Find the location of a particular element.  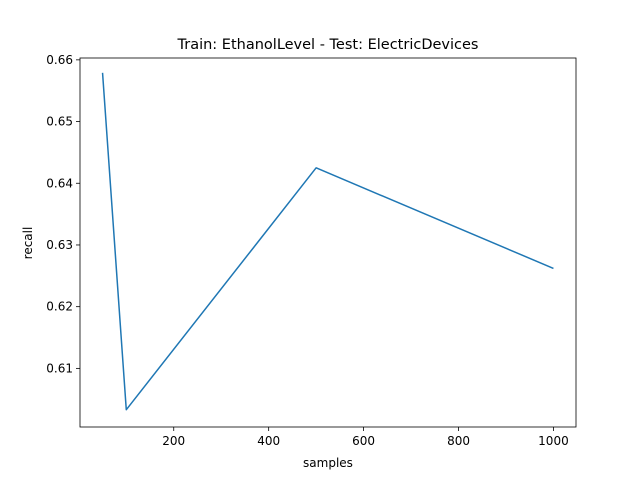

x-tick-label: 600 is located at coordinates (363, 441).